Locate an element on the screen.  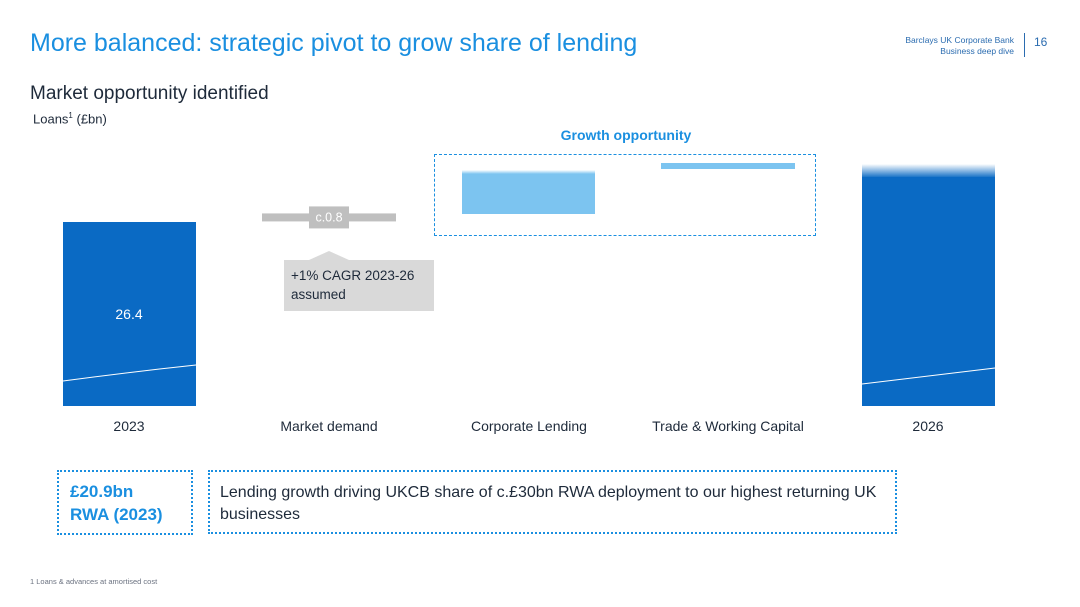
bar-2023 is located at coordinates (129, 314).